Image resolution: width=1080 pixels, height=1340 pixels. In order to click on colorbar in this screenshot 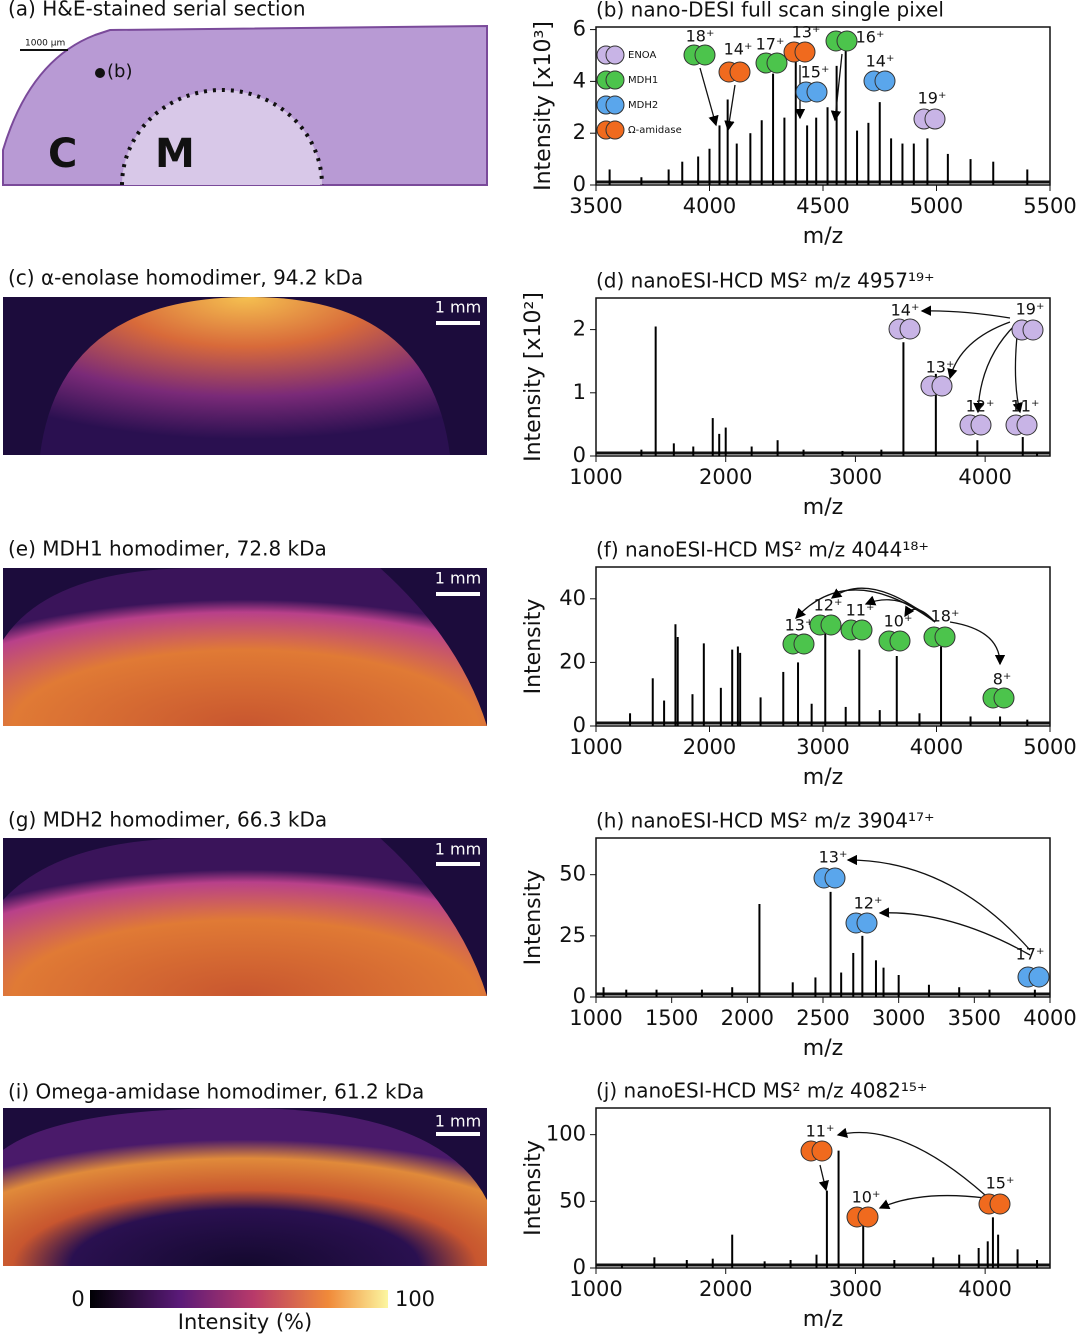, I will do `click(239, 1299)`.